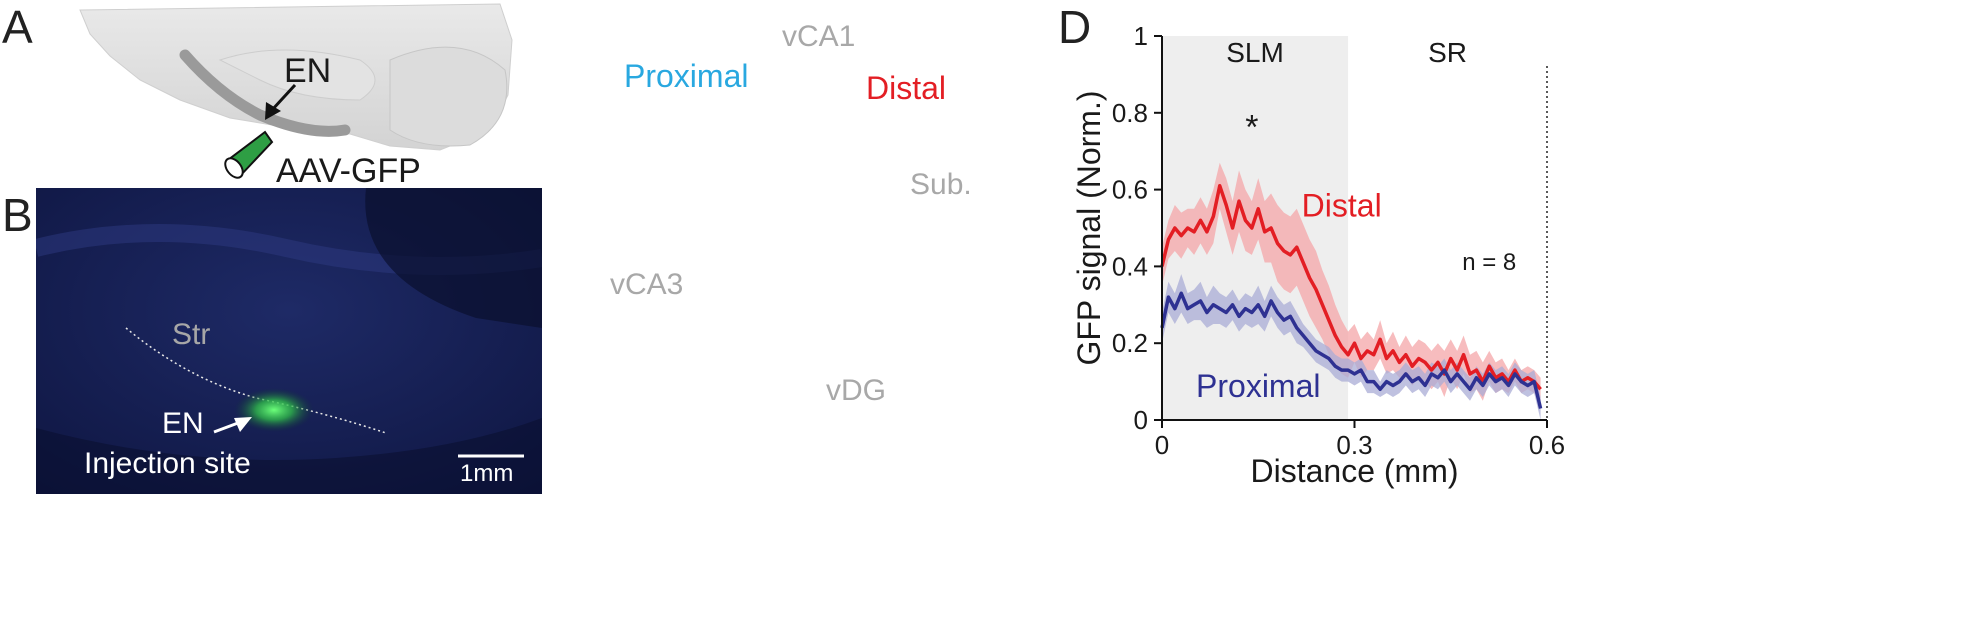 This screenshot has width=1968, height=620. What do you see at coordinates (1141, 420) in the screenshot?
I see `y-tick-label: 0` at bounding box center [1141, 420].